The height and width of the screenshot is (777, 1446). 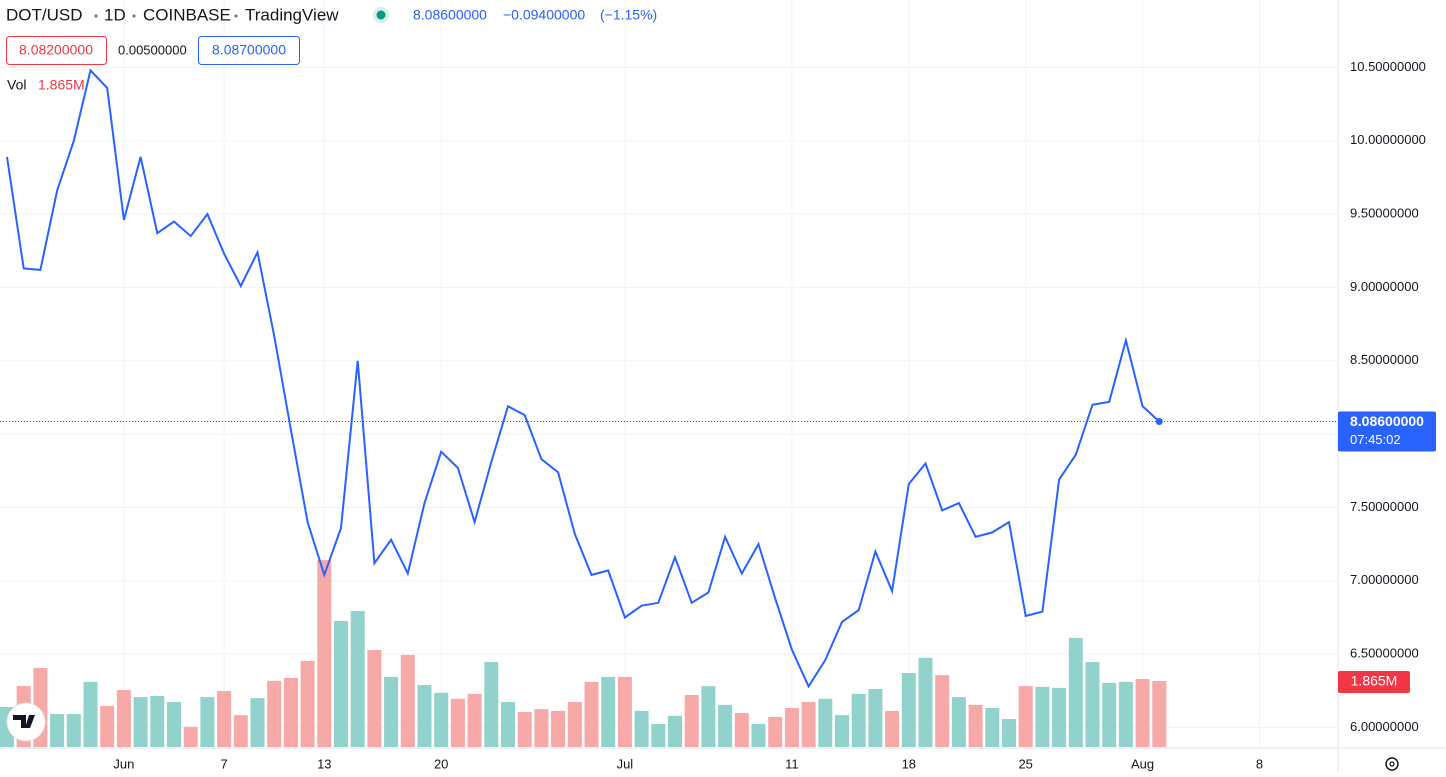 I want to click on bid-box, so click(x=56, y=50).